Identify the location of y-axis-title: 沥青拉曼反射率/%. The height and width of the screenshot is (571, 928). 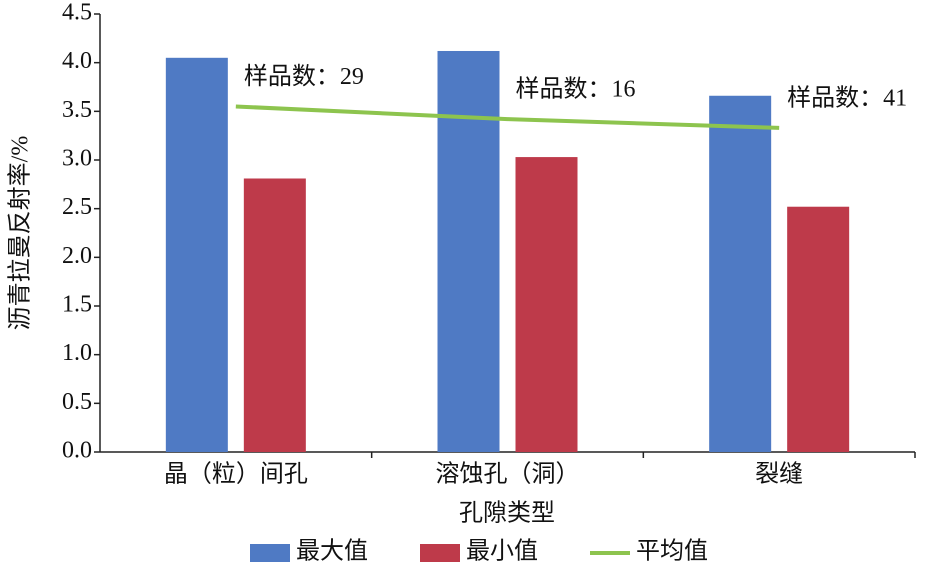
(20, 233).